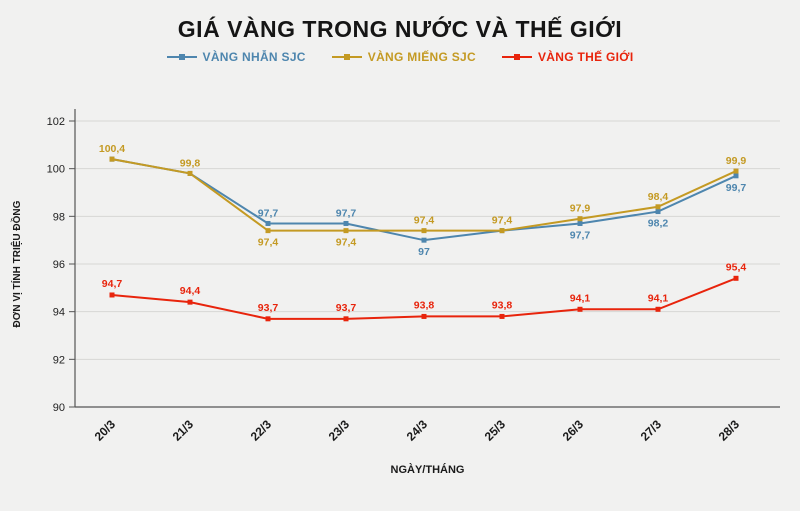  I want to click on chart-title: GIÁ VÀNG TRONG NƯỚC VÀ THẾ GIỚI, so click(400, 29).